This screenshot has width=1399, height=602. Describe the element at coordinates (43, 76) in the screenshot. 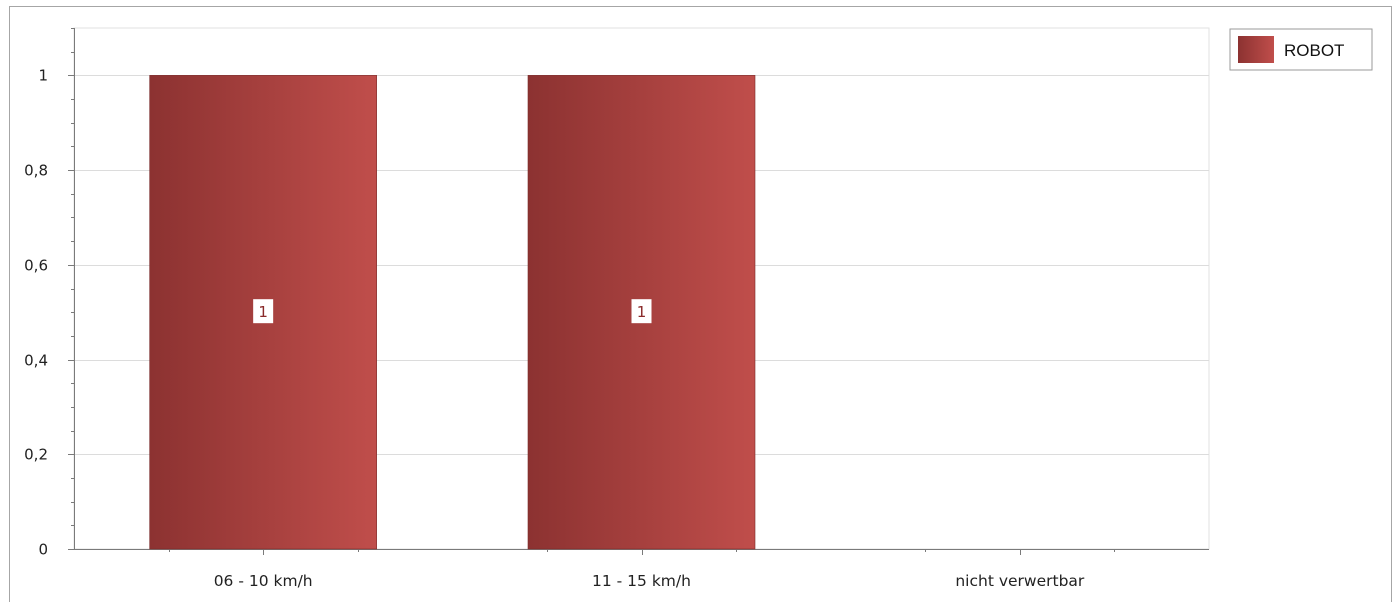

I see `y-tick-label: 1` at that location.